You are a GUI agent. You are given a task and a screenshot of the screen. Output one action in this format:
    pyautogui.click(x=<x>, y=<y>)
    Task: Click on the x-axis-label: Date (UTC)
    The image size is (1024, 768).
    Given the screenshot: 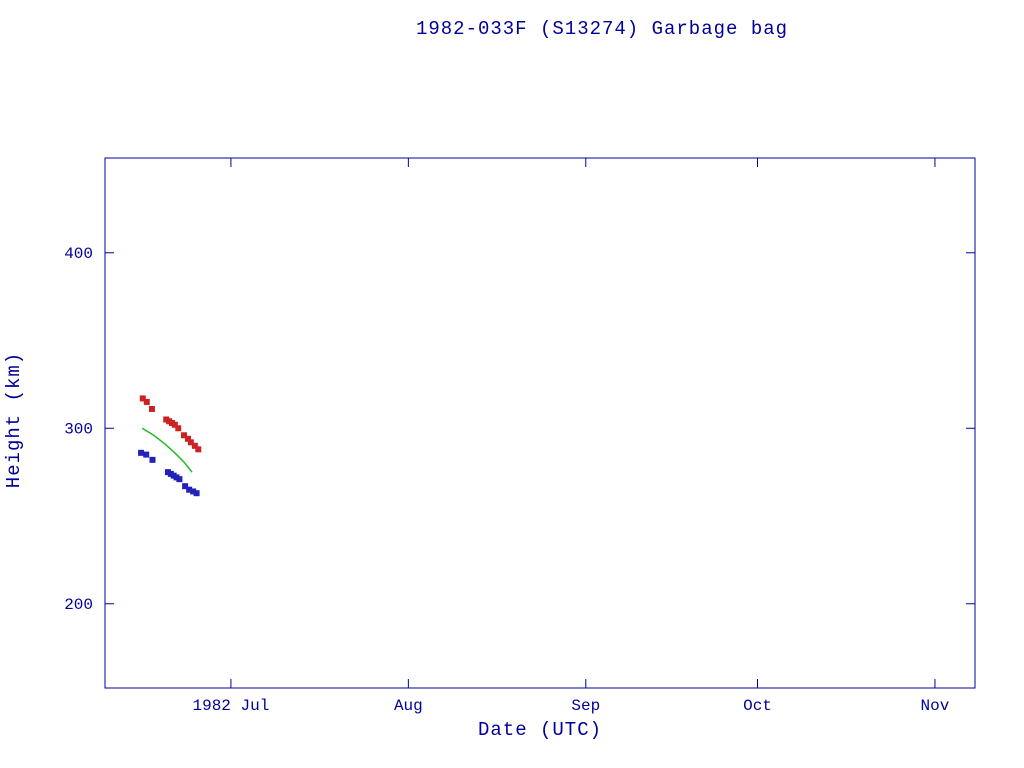 What is the action you would take?
    pyautogui.click(x=540, y=730)
    